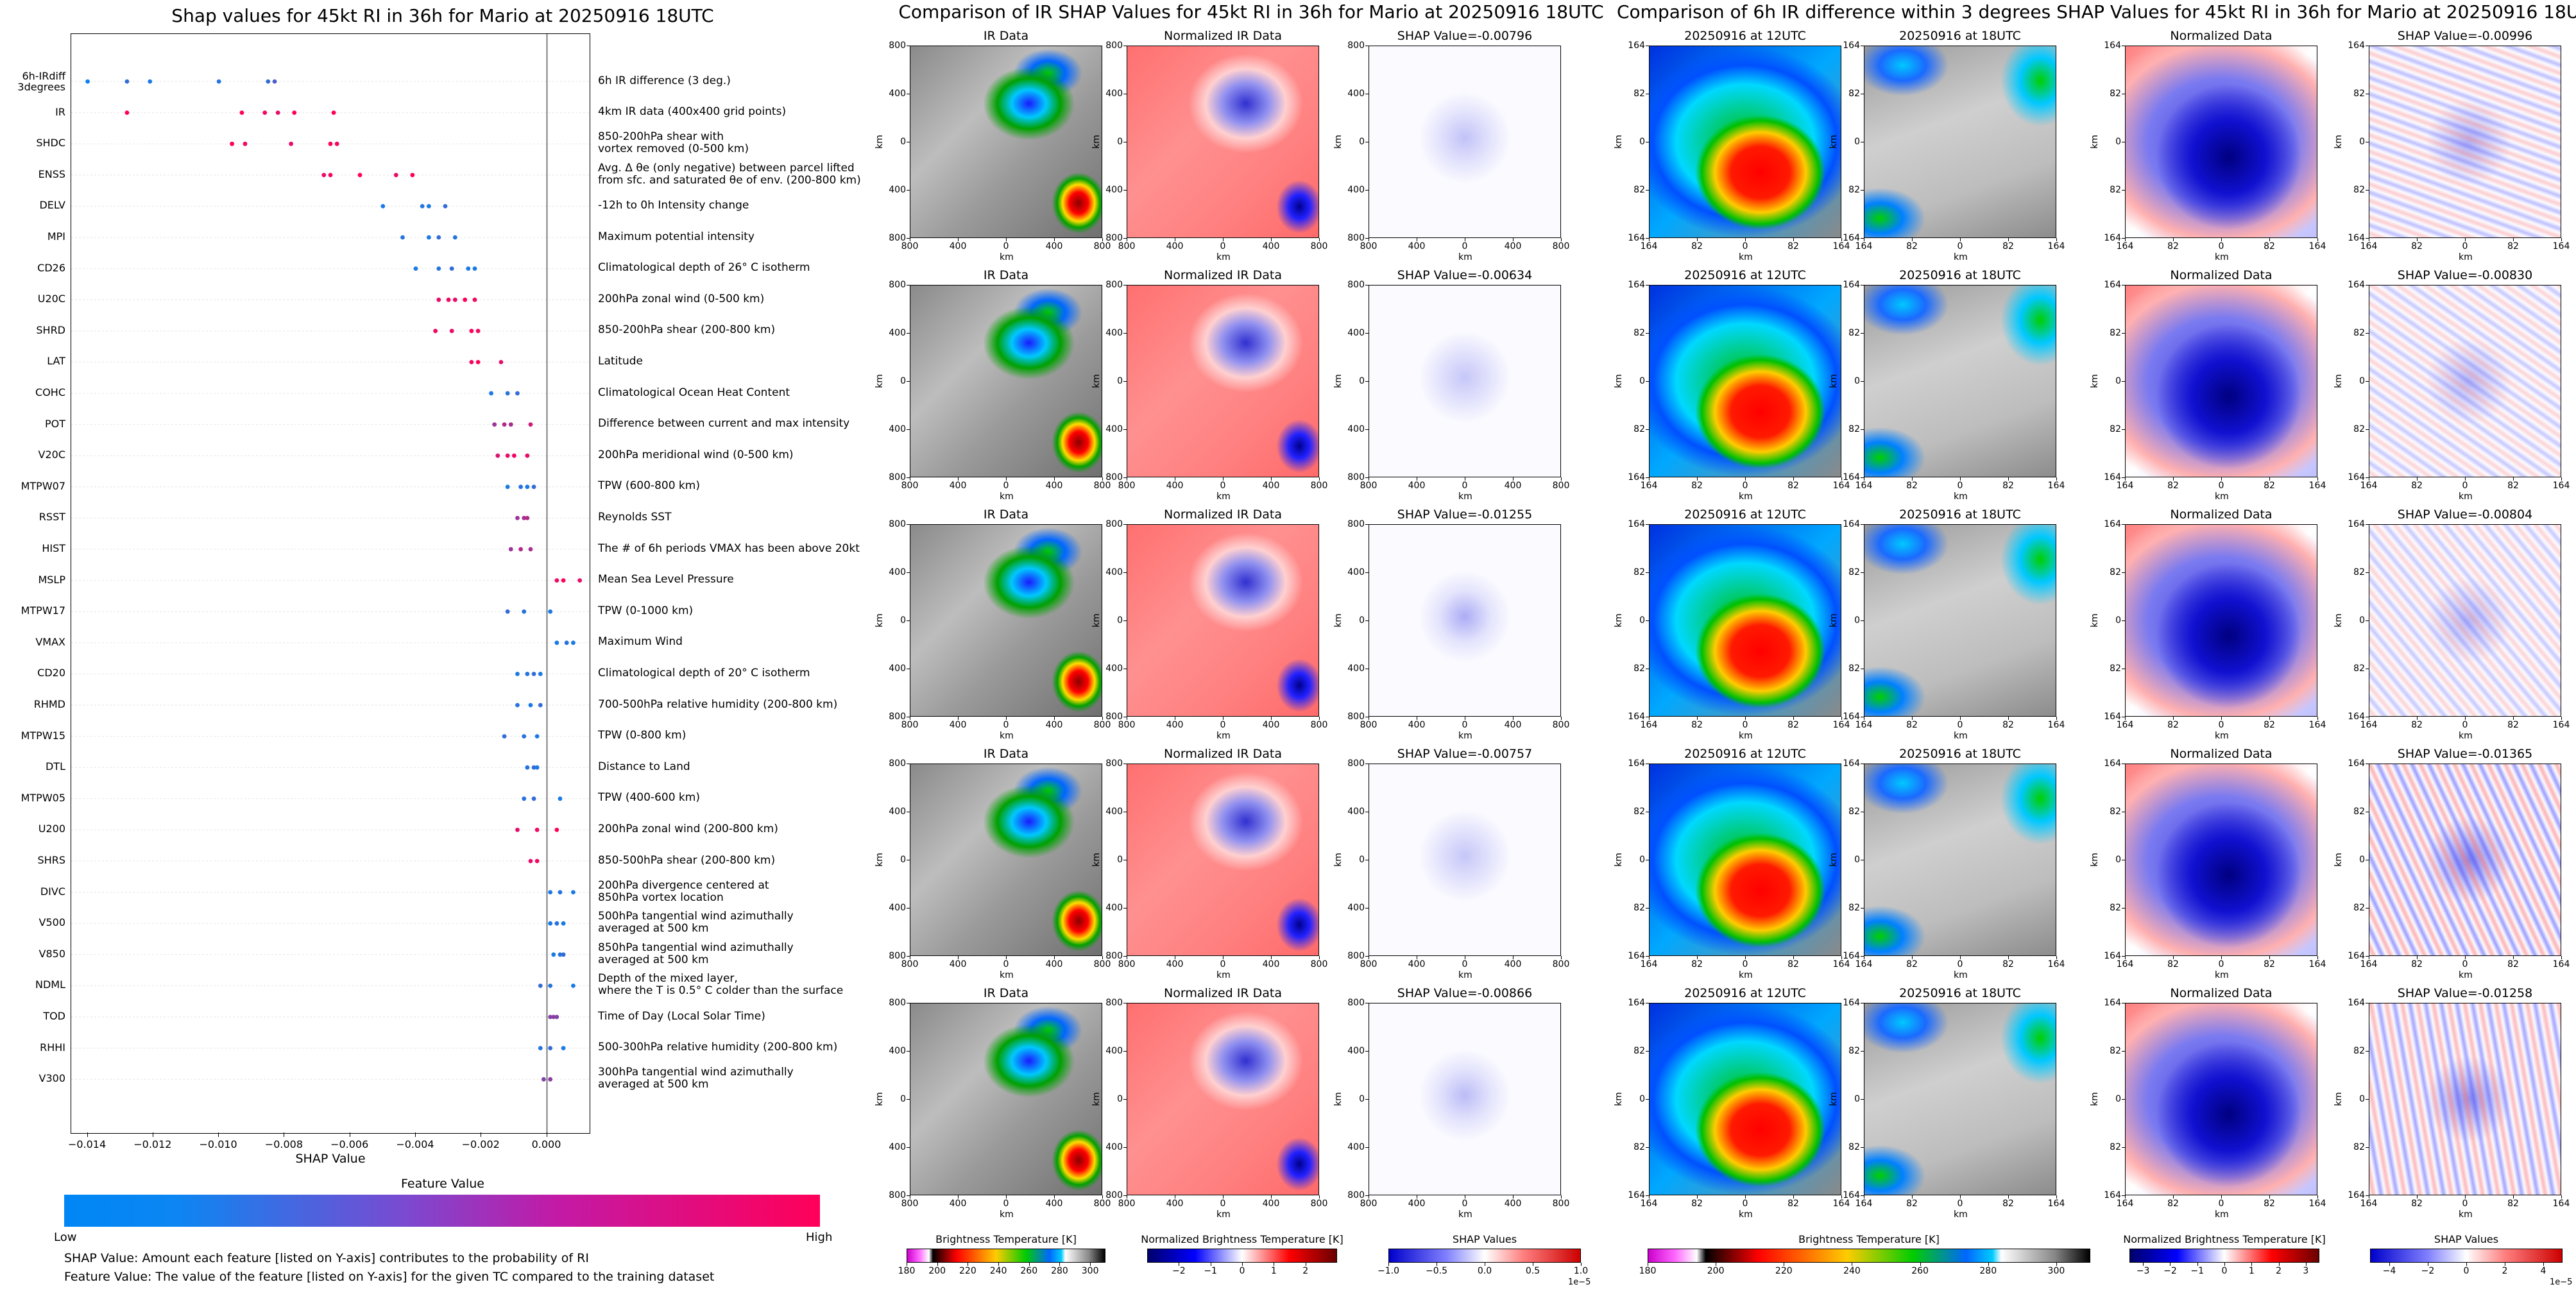 This screenshot has width=2576, height=1289. I want to click on colorbar-gradient, so click(1242, 1256).